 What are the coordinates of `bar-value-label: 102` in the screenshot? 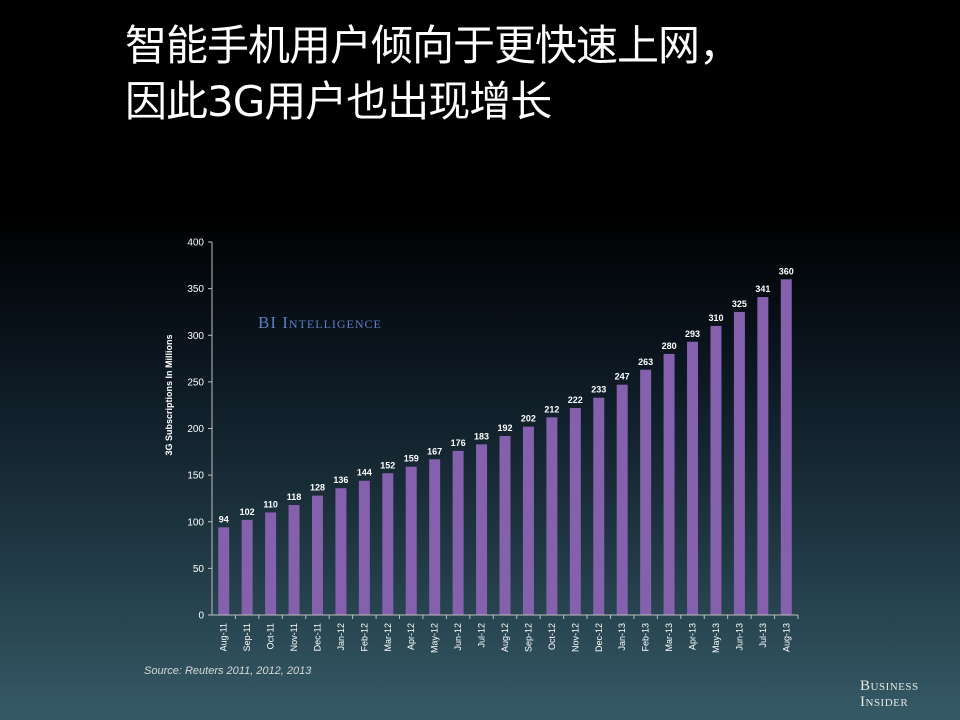 It's located at (247, 512).